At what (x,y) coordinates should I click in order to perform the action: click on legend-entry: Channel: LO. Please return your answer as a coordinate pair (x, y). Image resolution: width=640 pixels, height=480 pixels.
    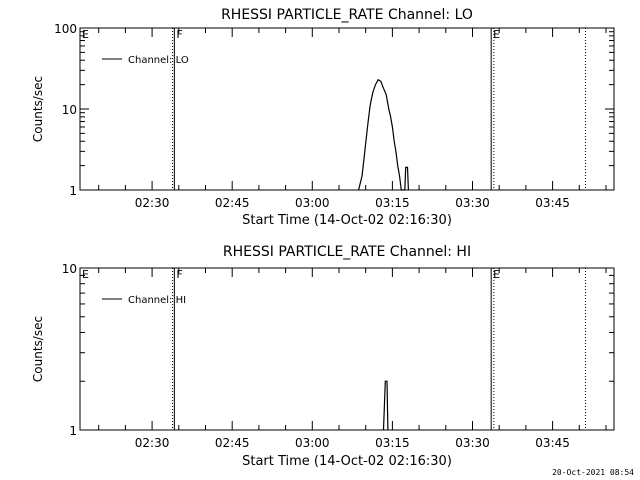
    Looking at the image, I should click on (158, 60).